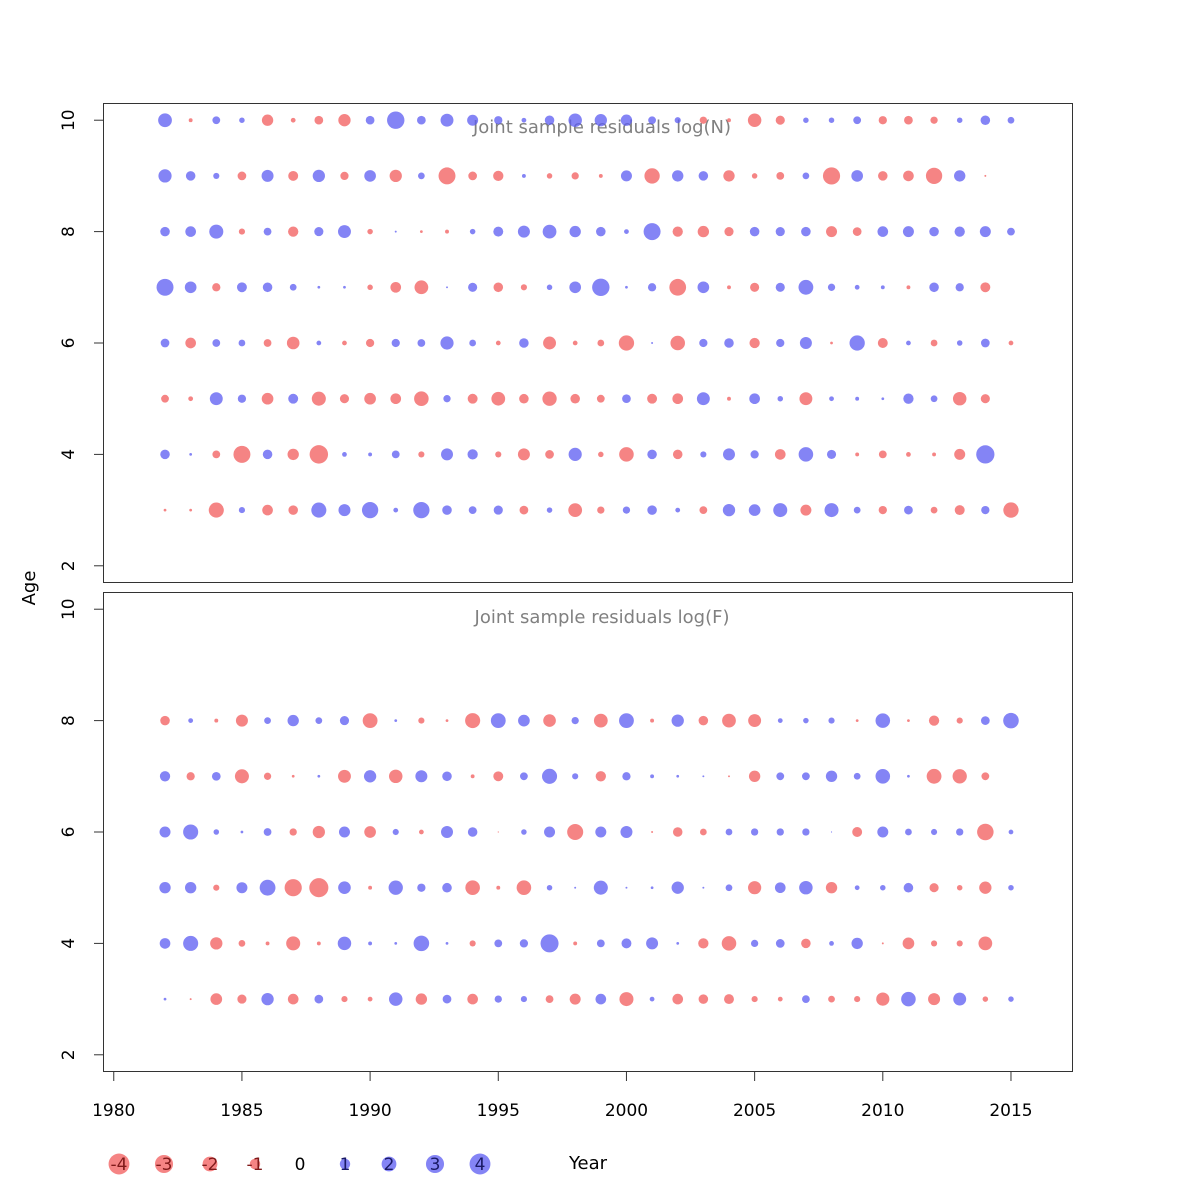 Image resolution: width=1200 pixels, height=1204 pixels. I want to click on panel-log-f-y-axis: 2 4 6 8 10, so click(81, 829).